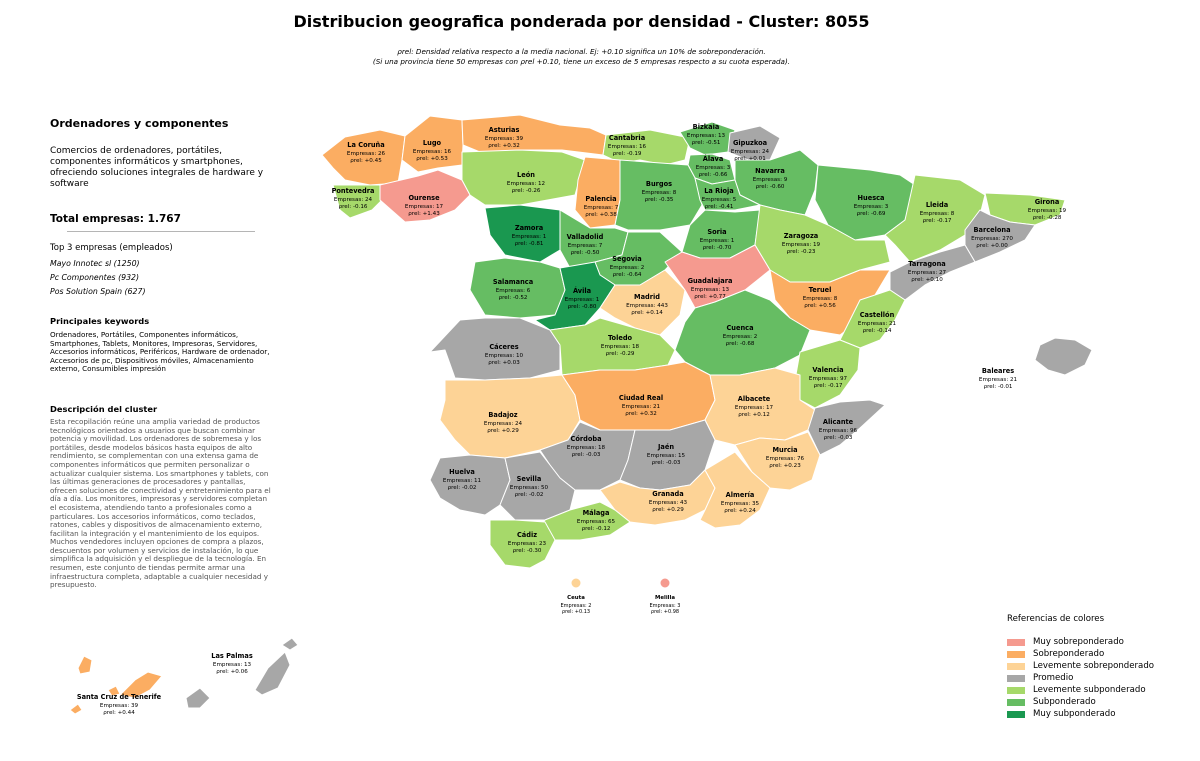 This screenshot has width=1200, height=761. What do you see at coordinates (1063, 356) in the screenshot?
I see `province-shape-baleares` at bounding box center [1063, 356].